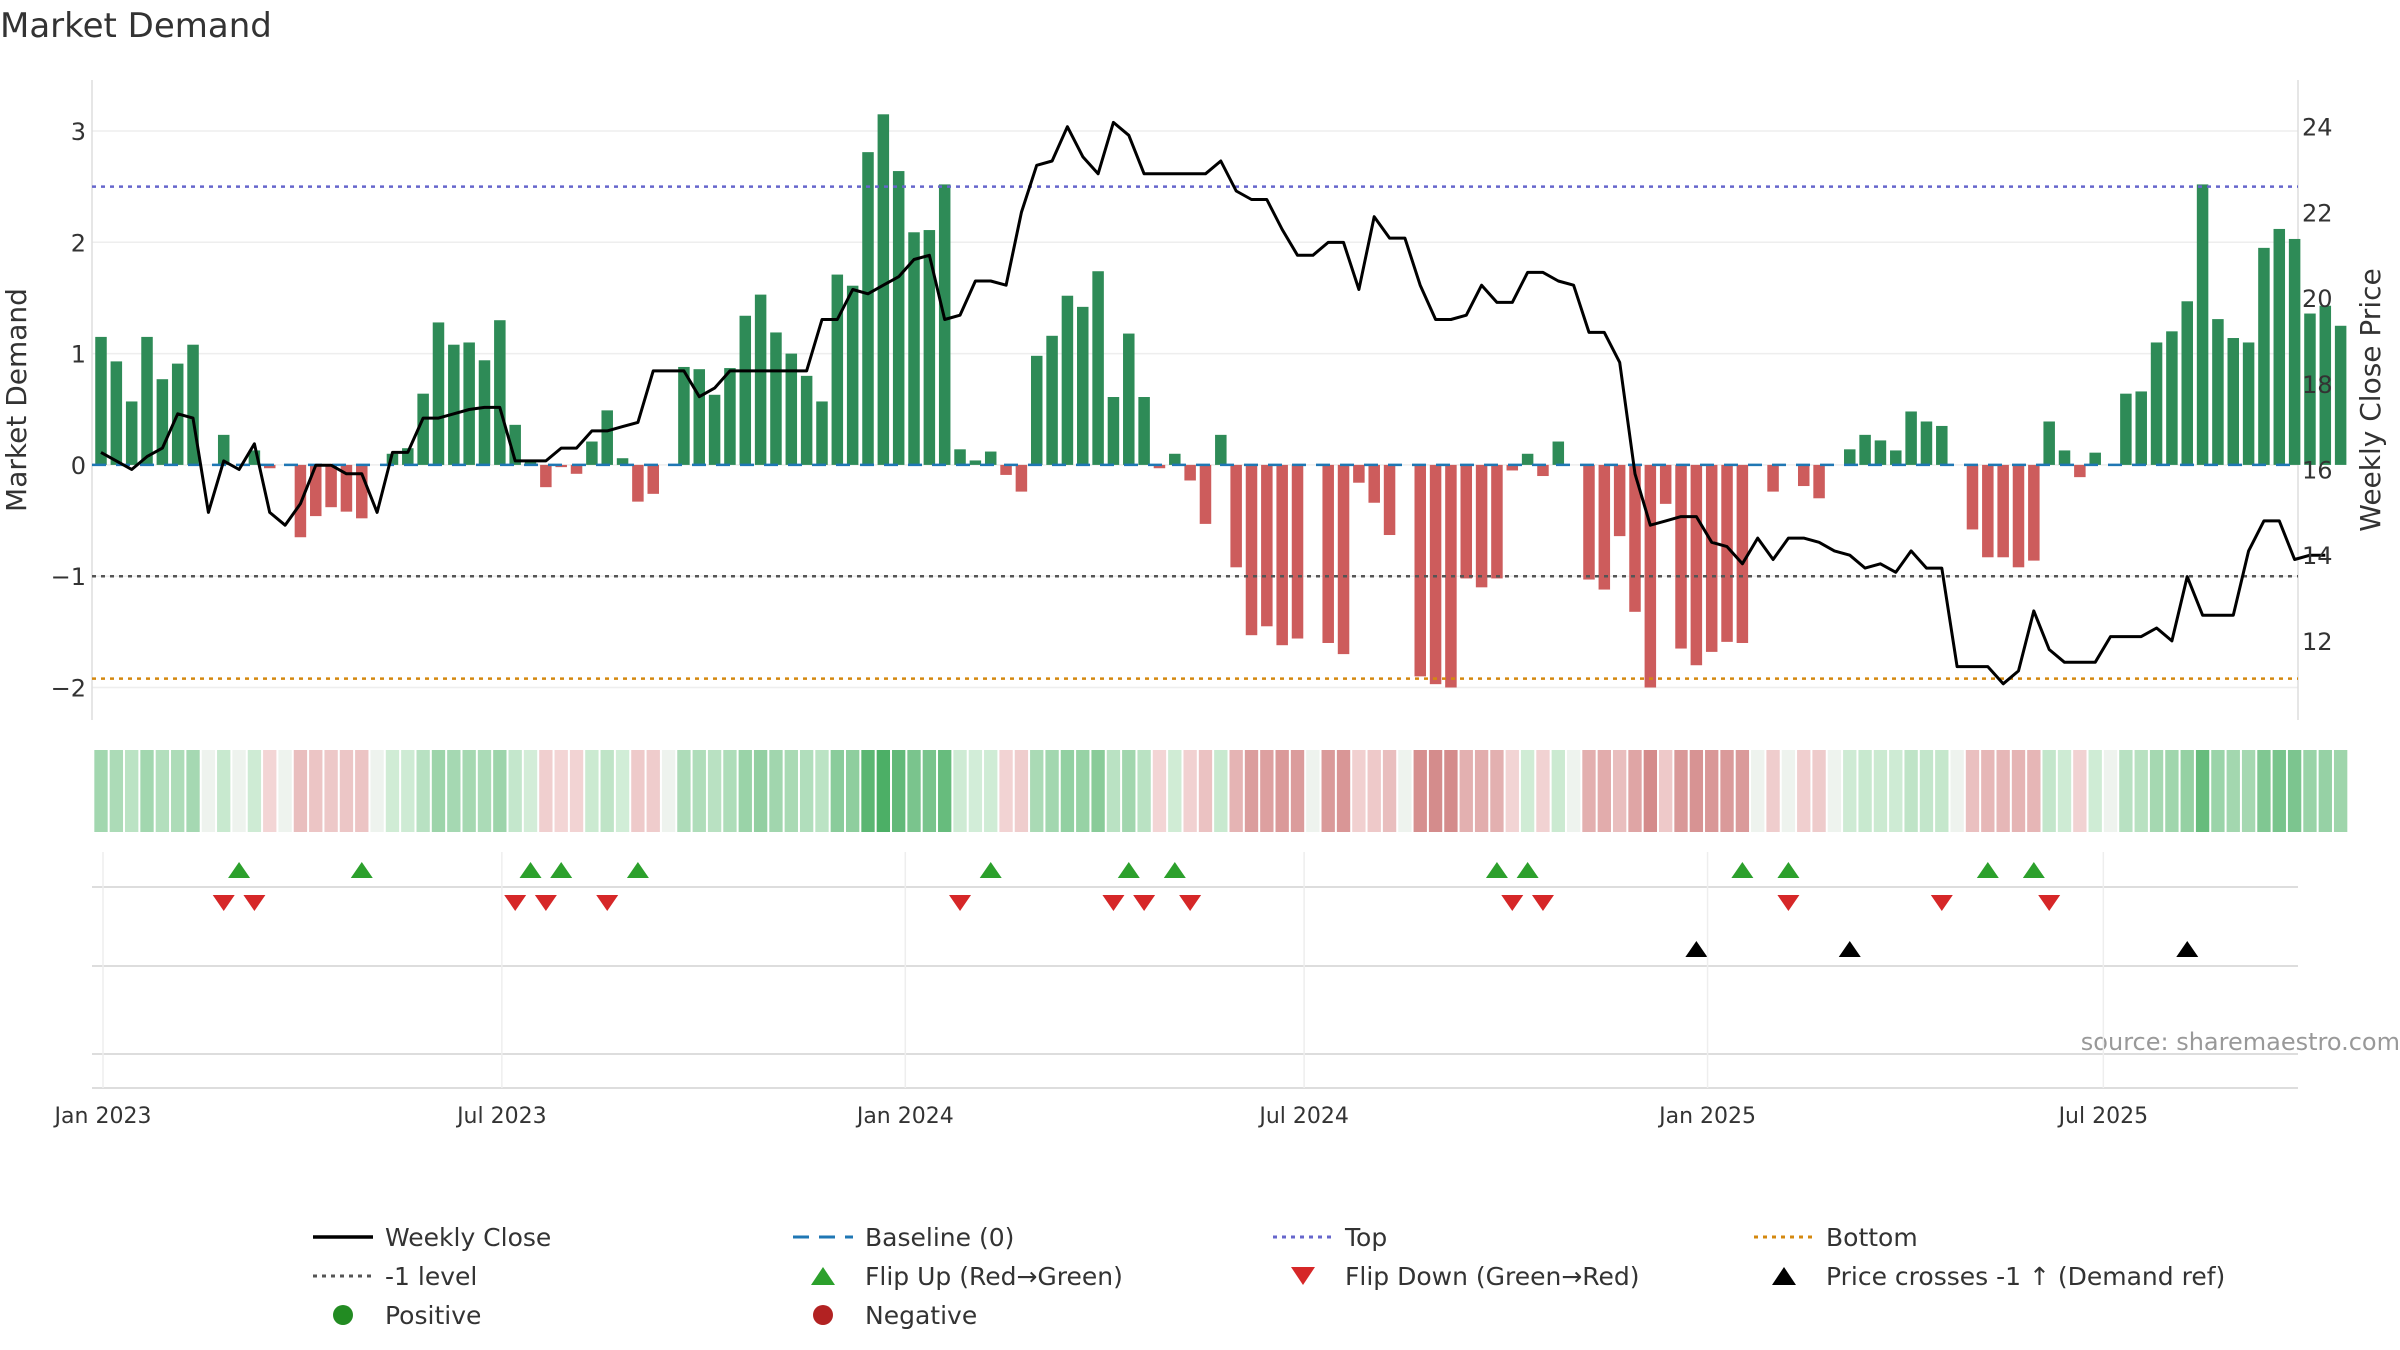 The width and height of the screenshot is (2400, 1350). Describe the element at coordinates (903, 1237) in the screenshot. I see `legend-item: Baseline (0)` at that location.